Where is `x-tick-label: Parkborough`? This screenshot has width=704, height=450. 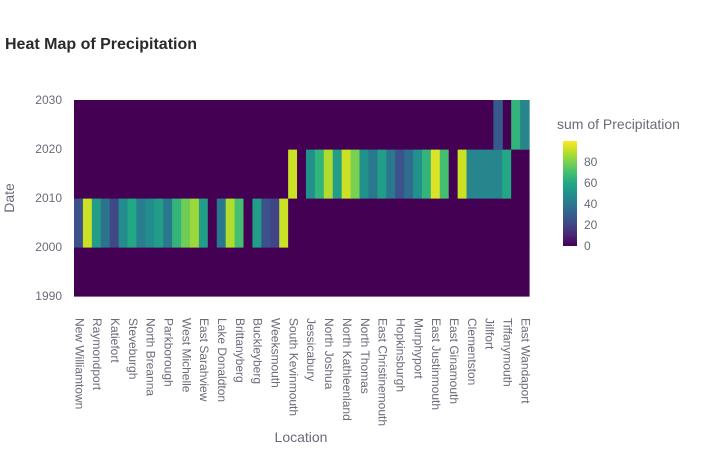 x-tick-label: Parkborough is located at coordinates (169, 352).